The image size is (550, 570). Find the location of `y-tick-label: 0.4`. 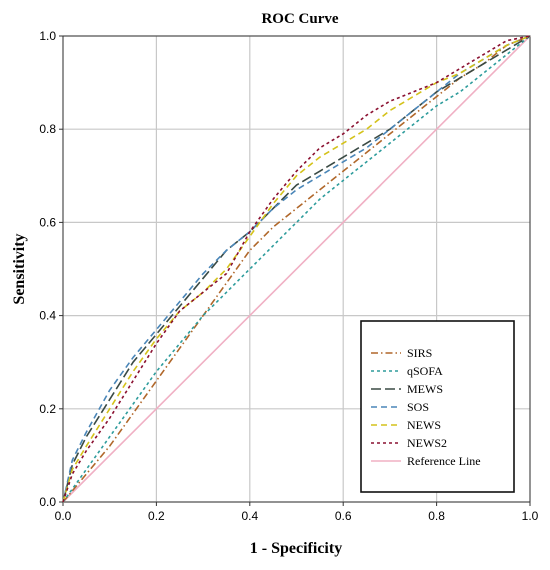

y-tick-label: 0.4 is located at coordinates (47, 316).